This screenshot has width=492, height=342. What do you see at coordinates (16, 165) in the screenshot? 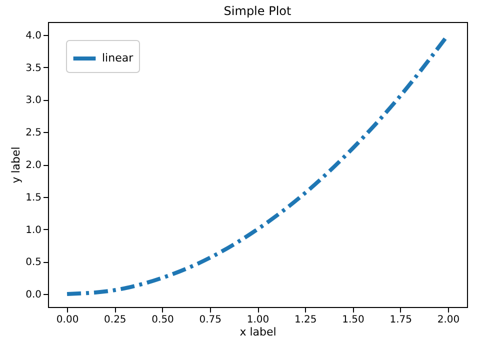
I see `y-axis-title: y label` at bounding box center [16, 165].